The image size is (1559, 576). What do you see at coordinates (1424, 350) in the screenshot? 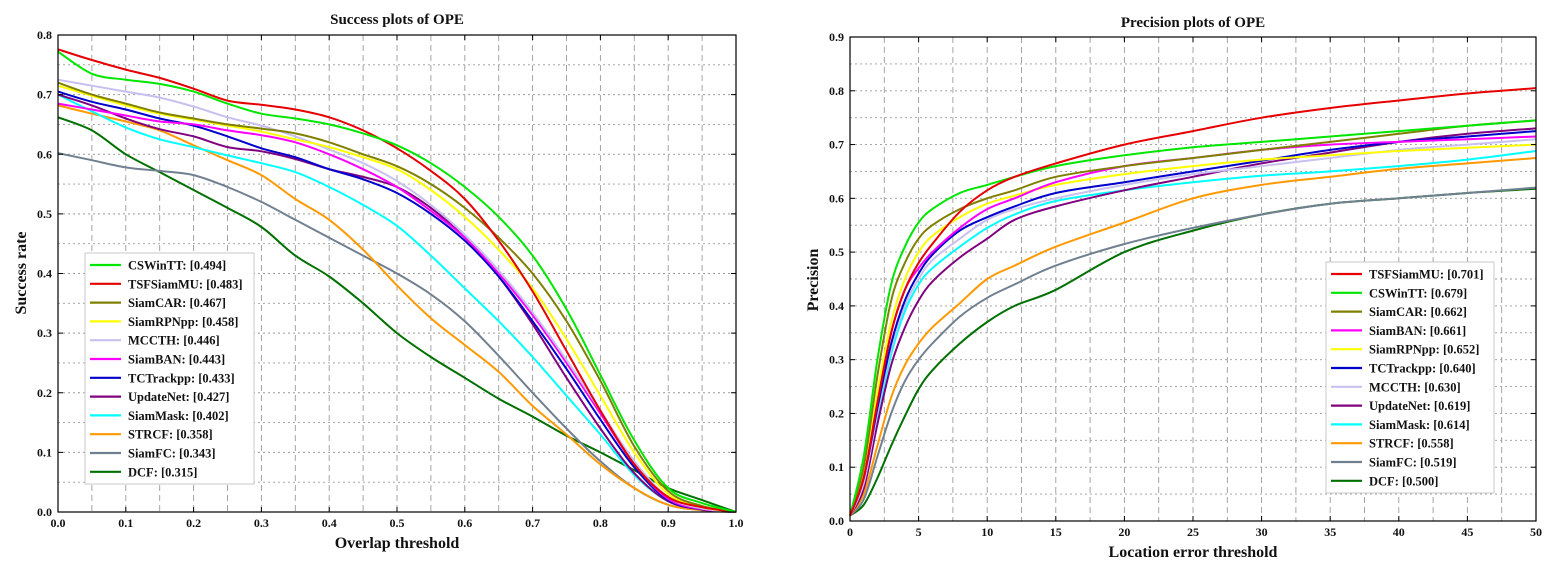
I see `precision-legend-label-siamrpnpp: SiamRPNpp: [0.652]` at bounding box center [1424, 350].